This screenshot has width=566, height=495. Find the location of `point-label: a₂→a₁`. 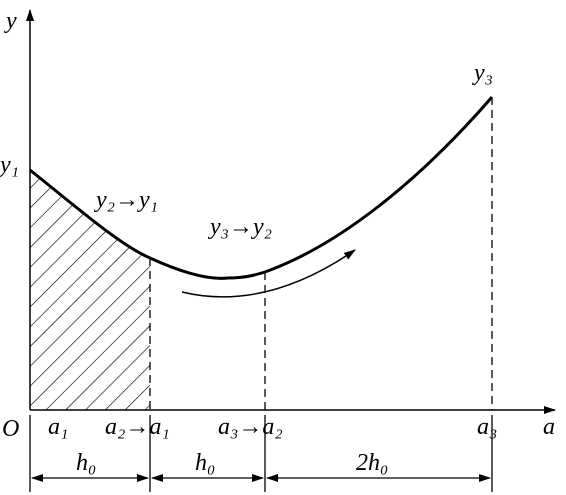

point-label: a₂→a₁ is located at coordinates (137, 427).